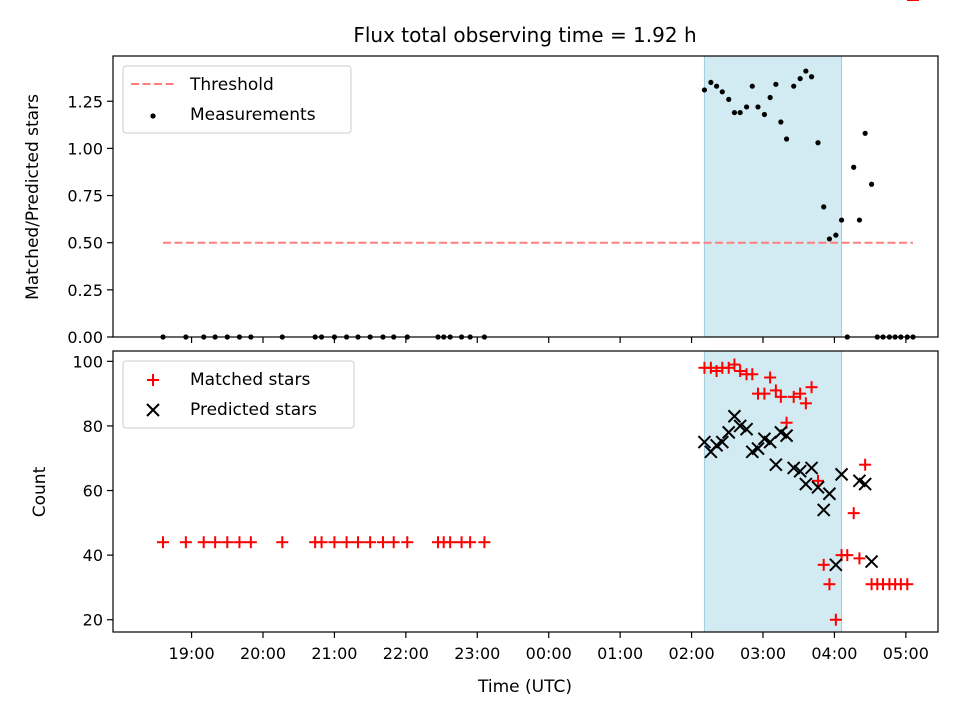 Image resolution: width=960 pixels, height=720 pixels. Describe the element at coordinates (85, 243) in the screenshot. I see `ratio-y-tick-label: 0.50` at that location.